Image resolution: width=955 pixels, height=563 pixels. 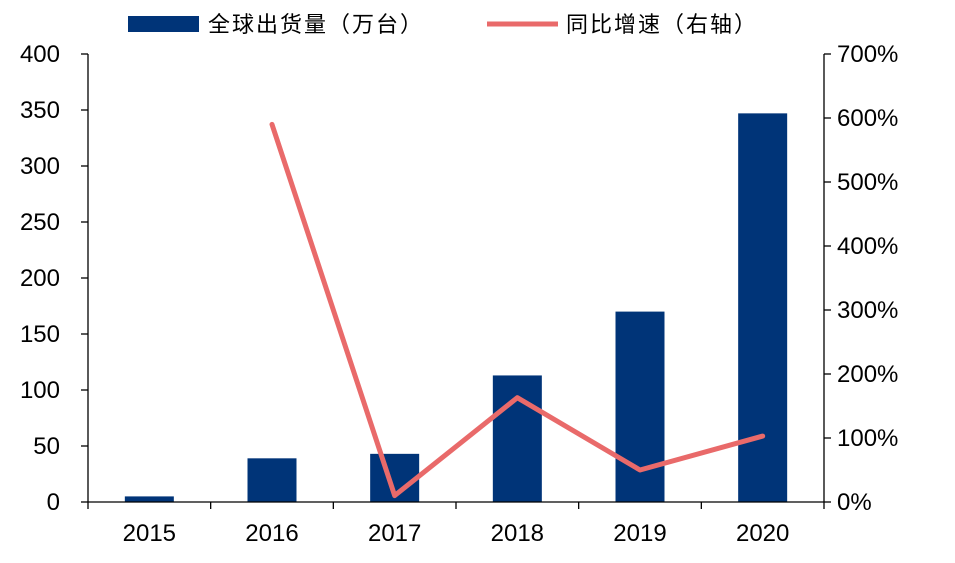 What do you see at coordinates (316, 25) in the screenshot?
I see `legend-bar-label: 全球出货量（万台）` at bounding box center [316, 25].